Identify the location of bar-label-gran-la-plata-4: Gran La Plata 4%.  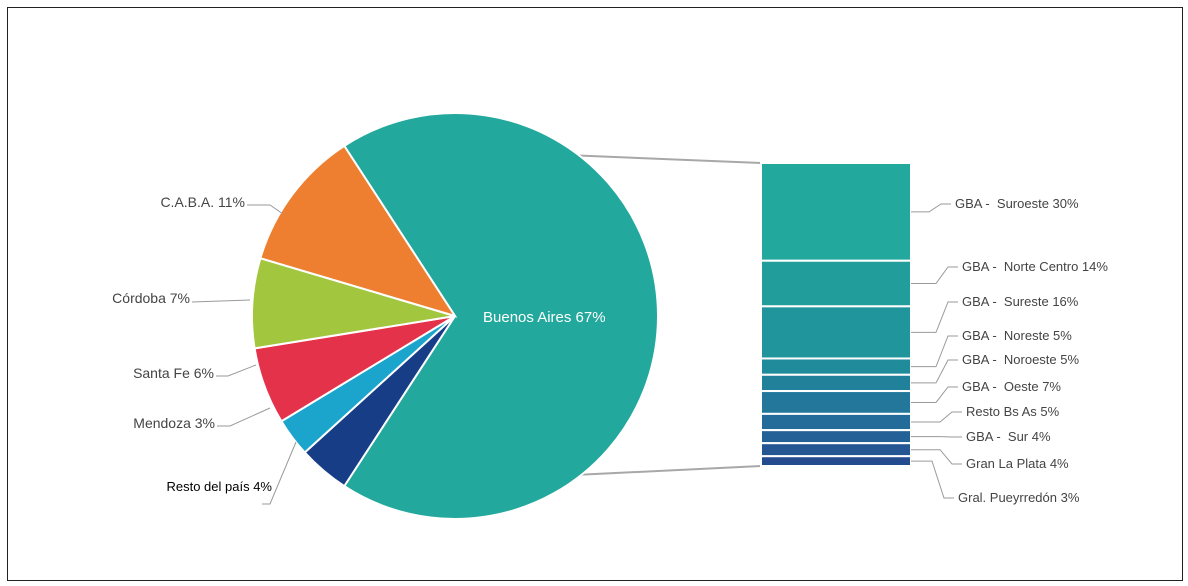
(1017, 463).